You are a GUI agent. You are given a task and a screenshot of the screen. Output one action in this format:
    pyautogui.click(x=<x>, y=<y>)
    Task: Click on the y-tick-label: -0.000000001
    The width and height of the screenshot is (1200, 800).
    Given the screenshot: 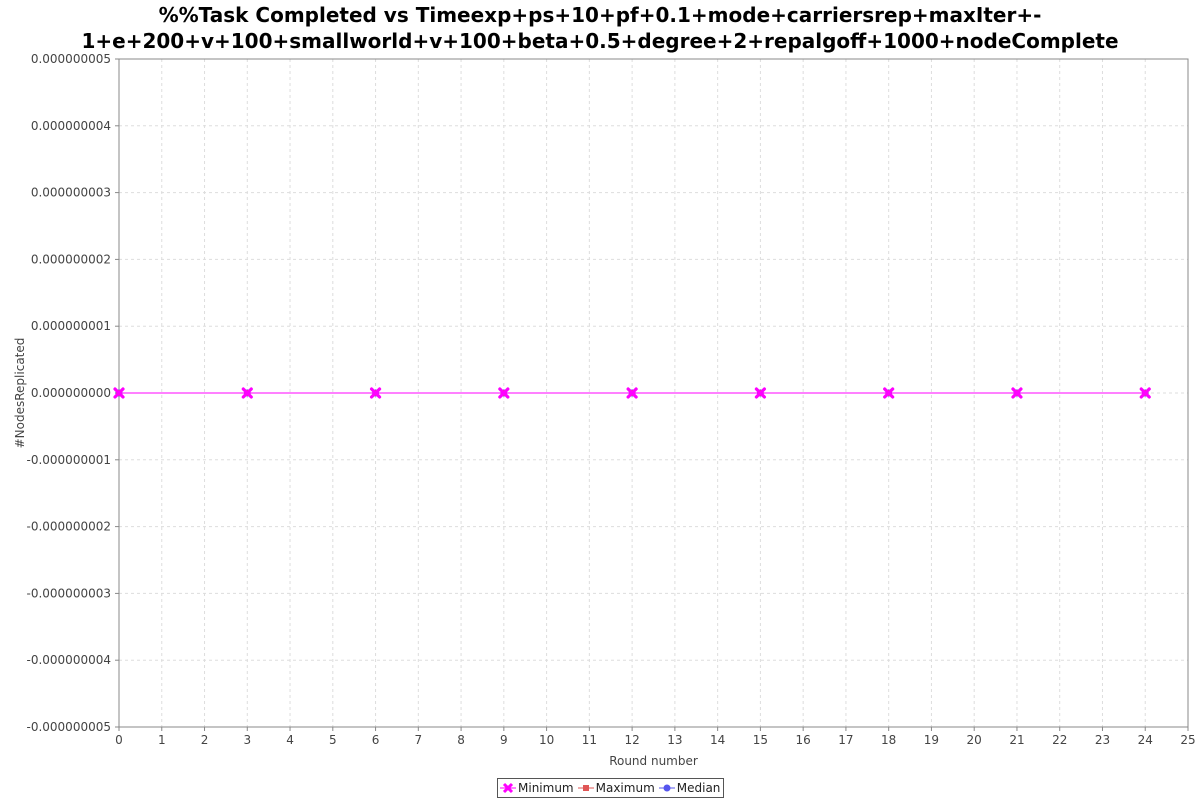 What is the action you would take?
    pyautogui.click(x=69, y=460)
    